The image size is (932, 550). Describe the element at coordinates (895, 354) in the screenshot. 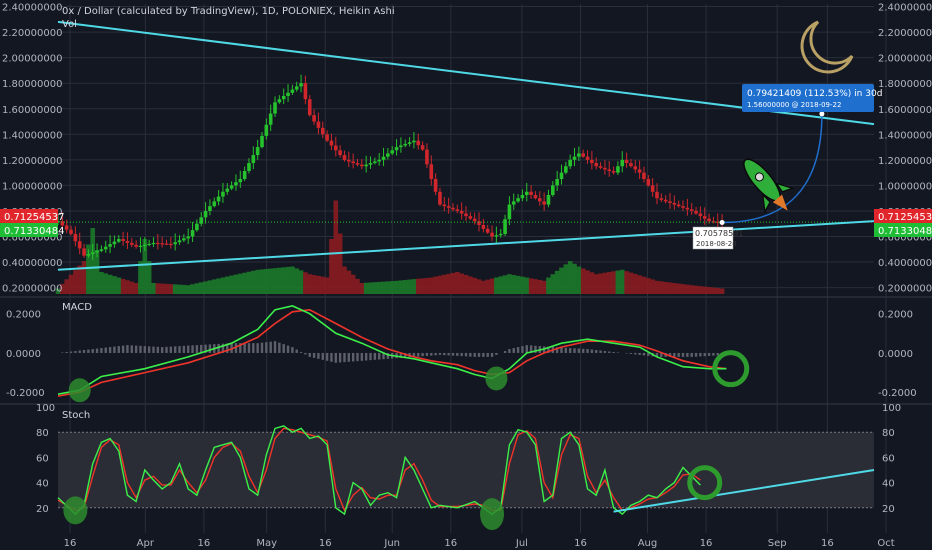

I see `macd-tick-right: 0.0000` at that location.